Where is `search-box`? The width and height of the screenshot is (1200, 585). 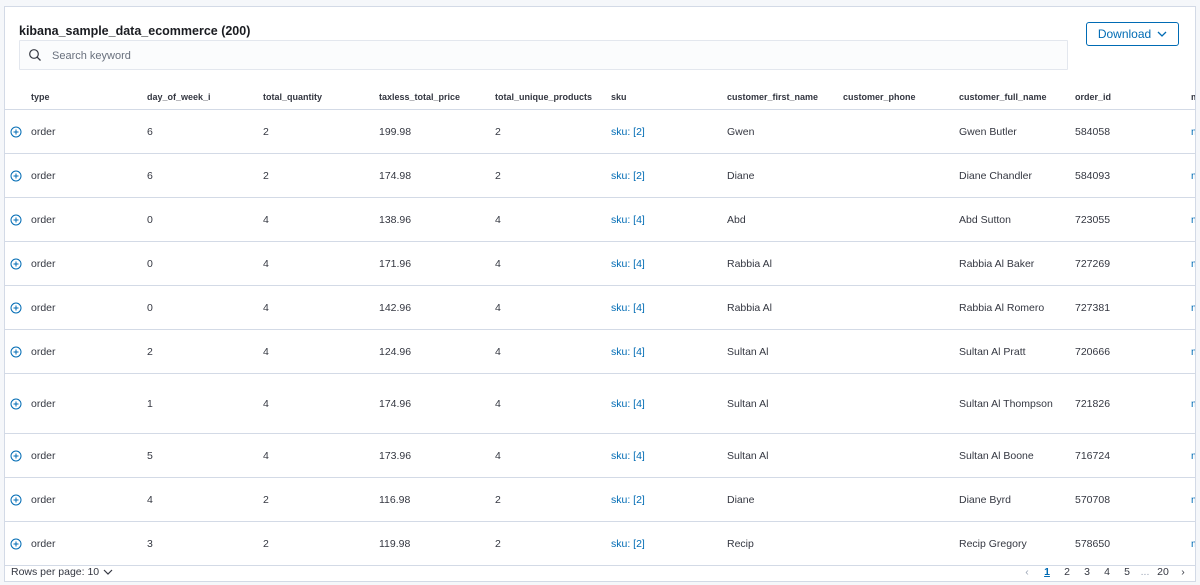
search-box is located at coordinates (543, 55).